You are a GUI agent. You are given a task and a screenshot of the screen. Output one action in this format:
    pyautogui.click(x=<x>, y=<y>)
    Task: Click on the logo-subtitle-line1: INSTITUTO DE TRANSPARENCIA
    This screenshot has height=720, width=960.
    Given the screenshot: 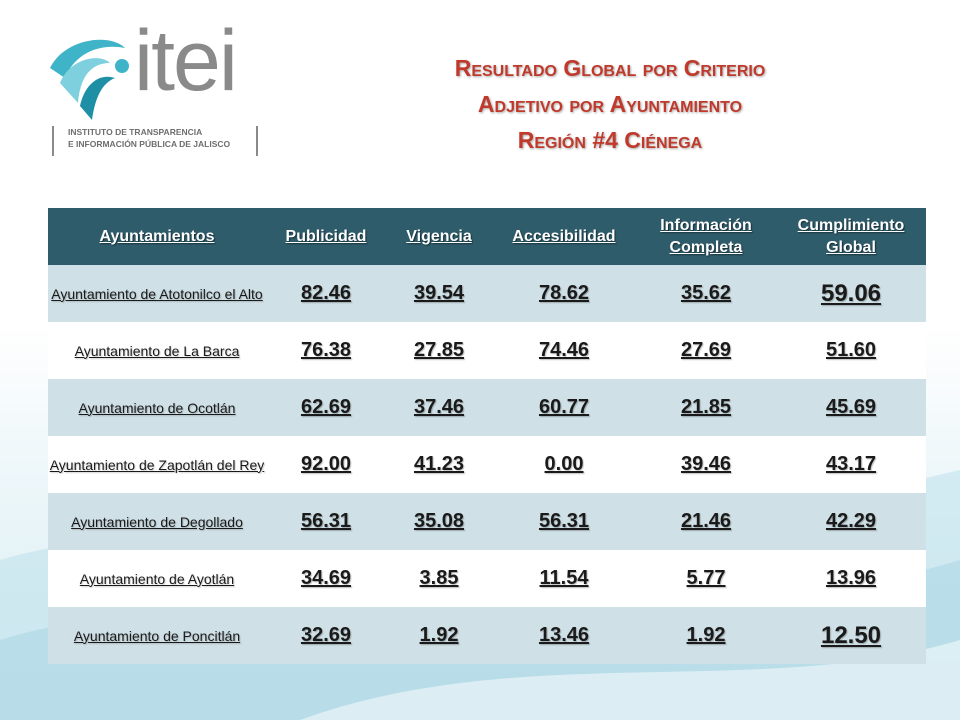 What is the action you would take?
    pyautogui.click(x=135, y=132)
    